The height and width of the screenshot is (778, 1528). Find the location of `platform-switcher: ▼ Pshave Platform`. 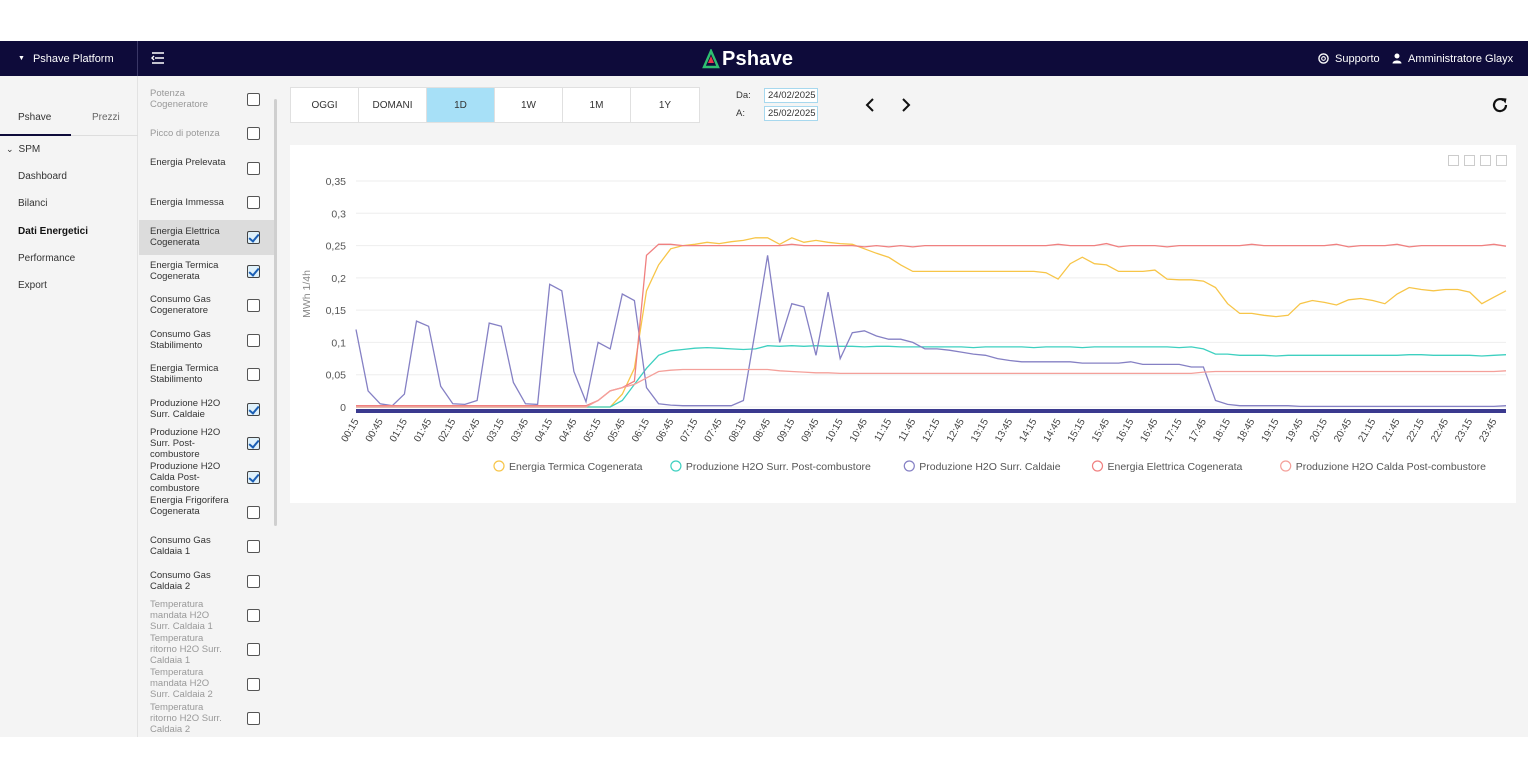

platform-switcher: ▼ Pshave Platform is located at coordinates (69, 58).